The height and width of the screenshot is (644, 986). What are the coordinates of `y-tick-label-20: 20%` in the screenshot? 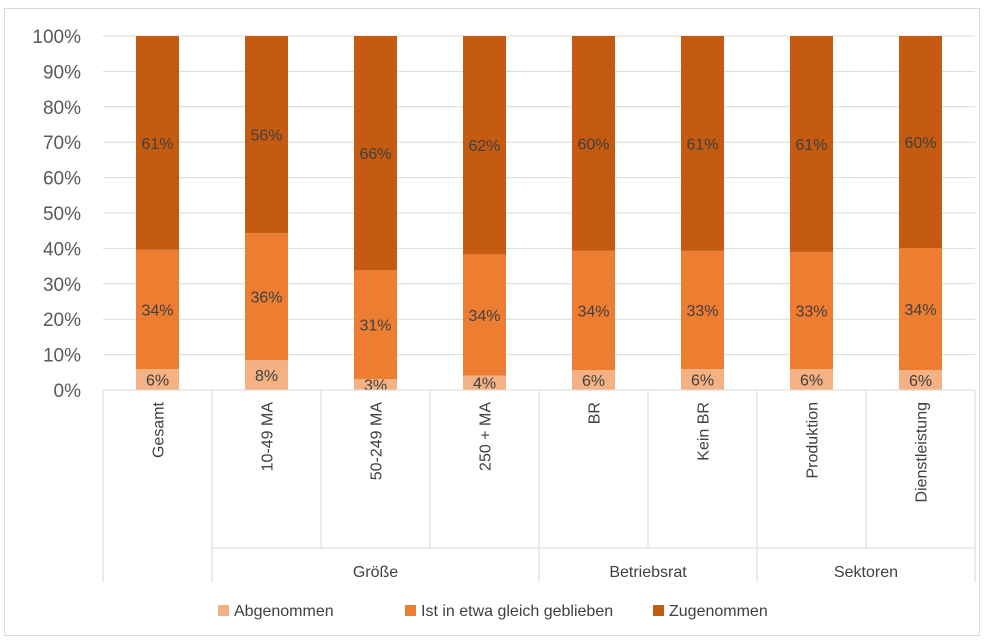 It's located at (62, 320).